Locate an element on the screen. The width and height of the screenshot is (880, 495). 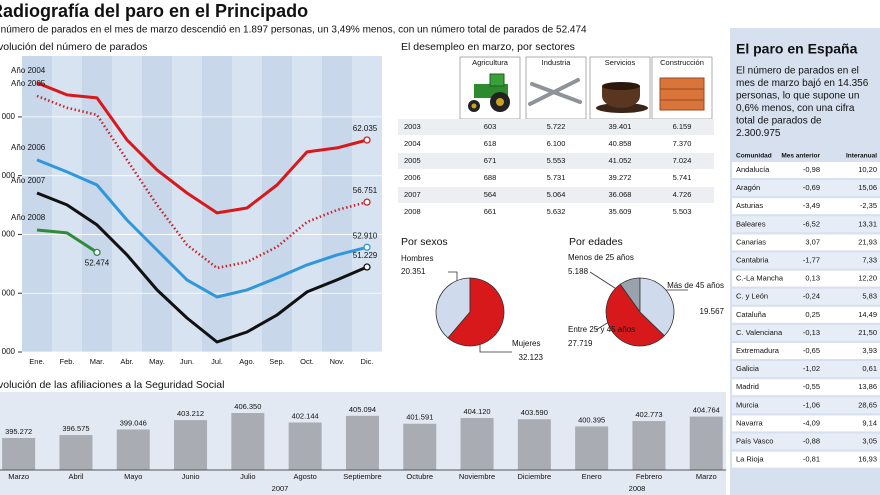
row-header: 2005 is located at coordinates (412, 160).